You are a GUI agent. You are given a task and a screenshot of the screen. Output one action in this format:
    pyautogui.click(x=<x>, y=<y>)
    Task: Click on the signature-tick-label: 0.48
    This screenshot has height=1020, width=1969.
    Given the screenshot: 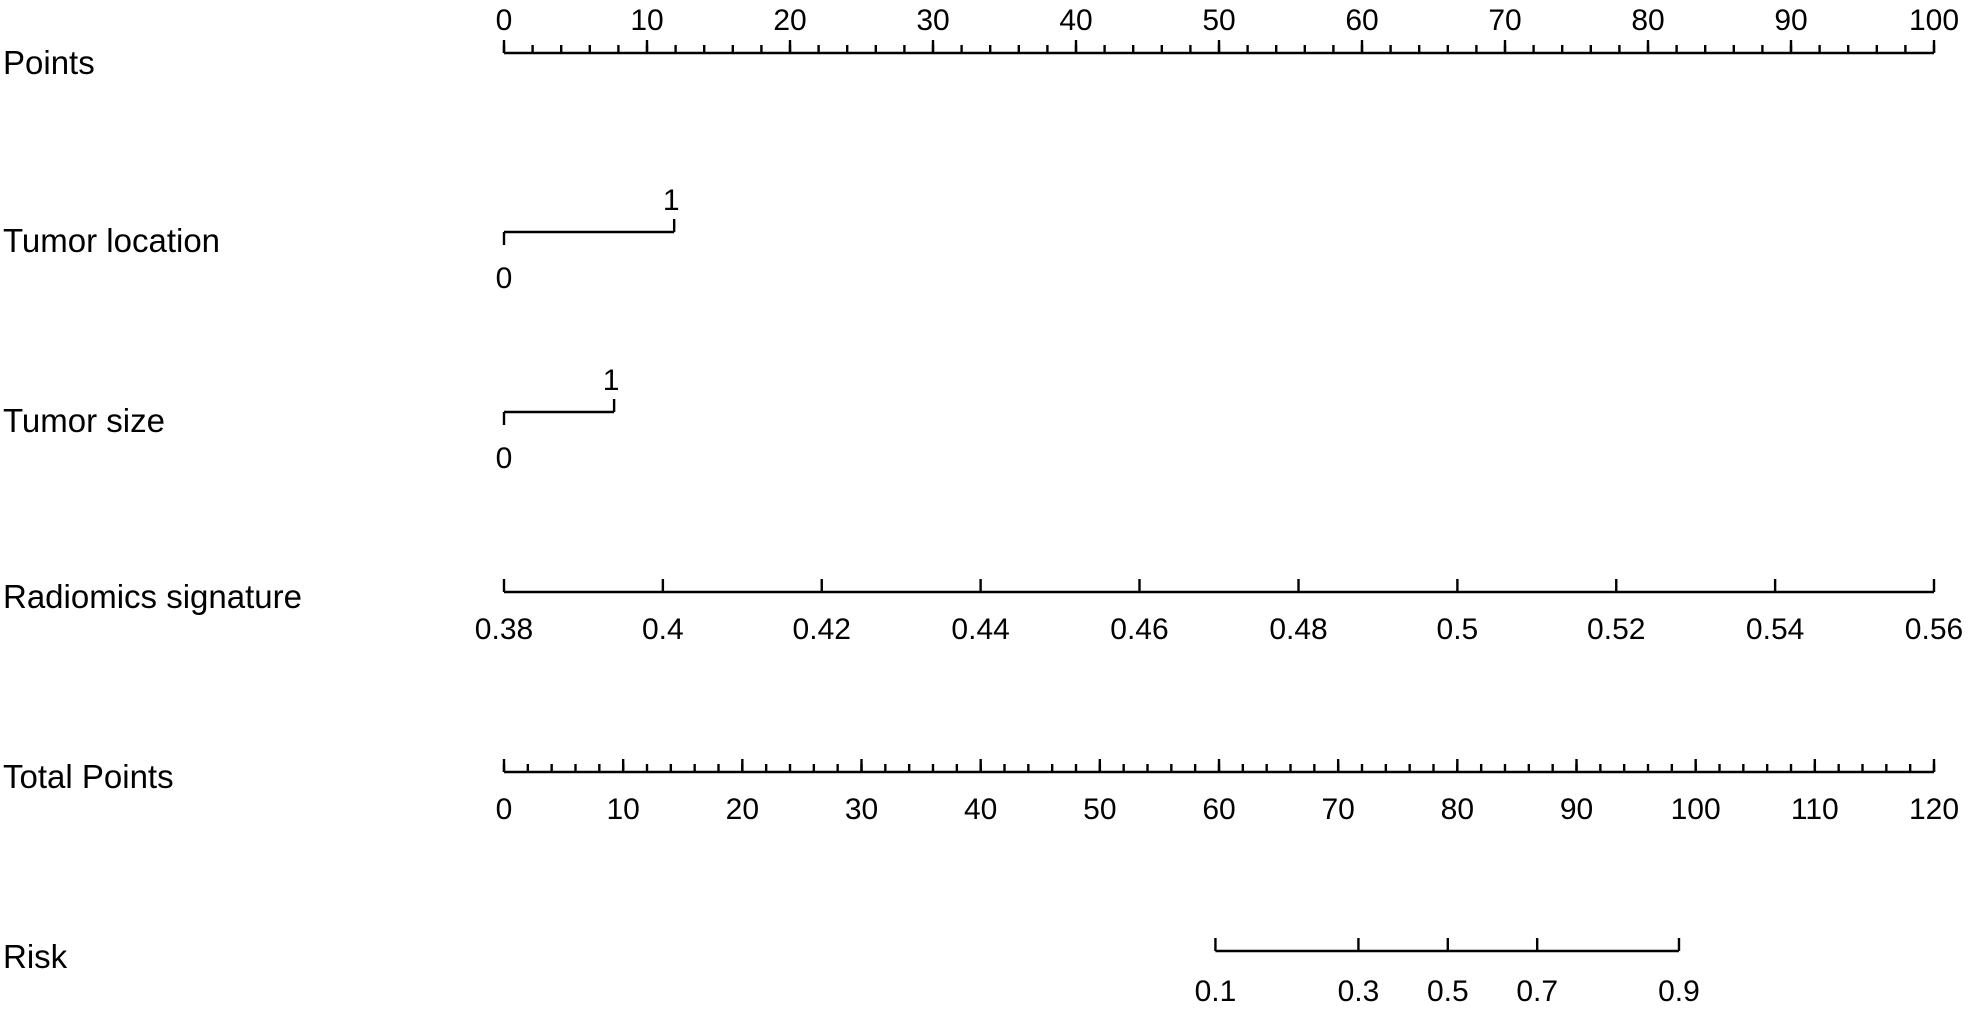 What is the action you would take?
    pyautogui.click(x=1298, y=629)
    